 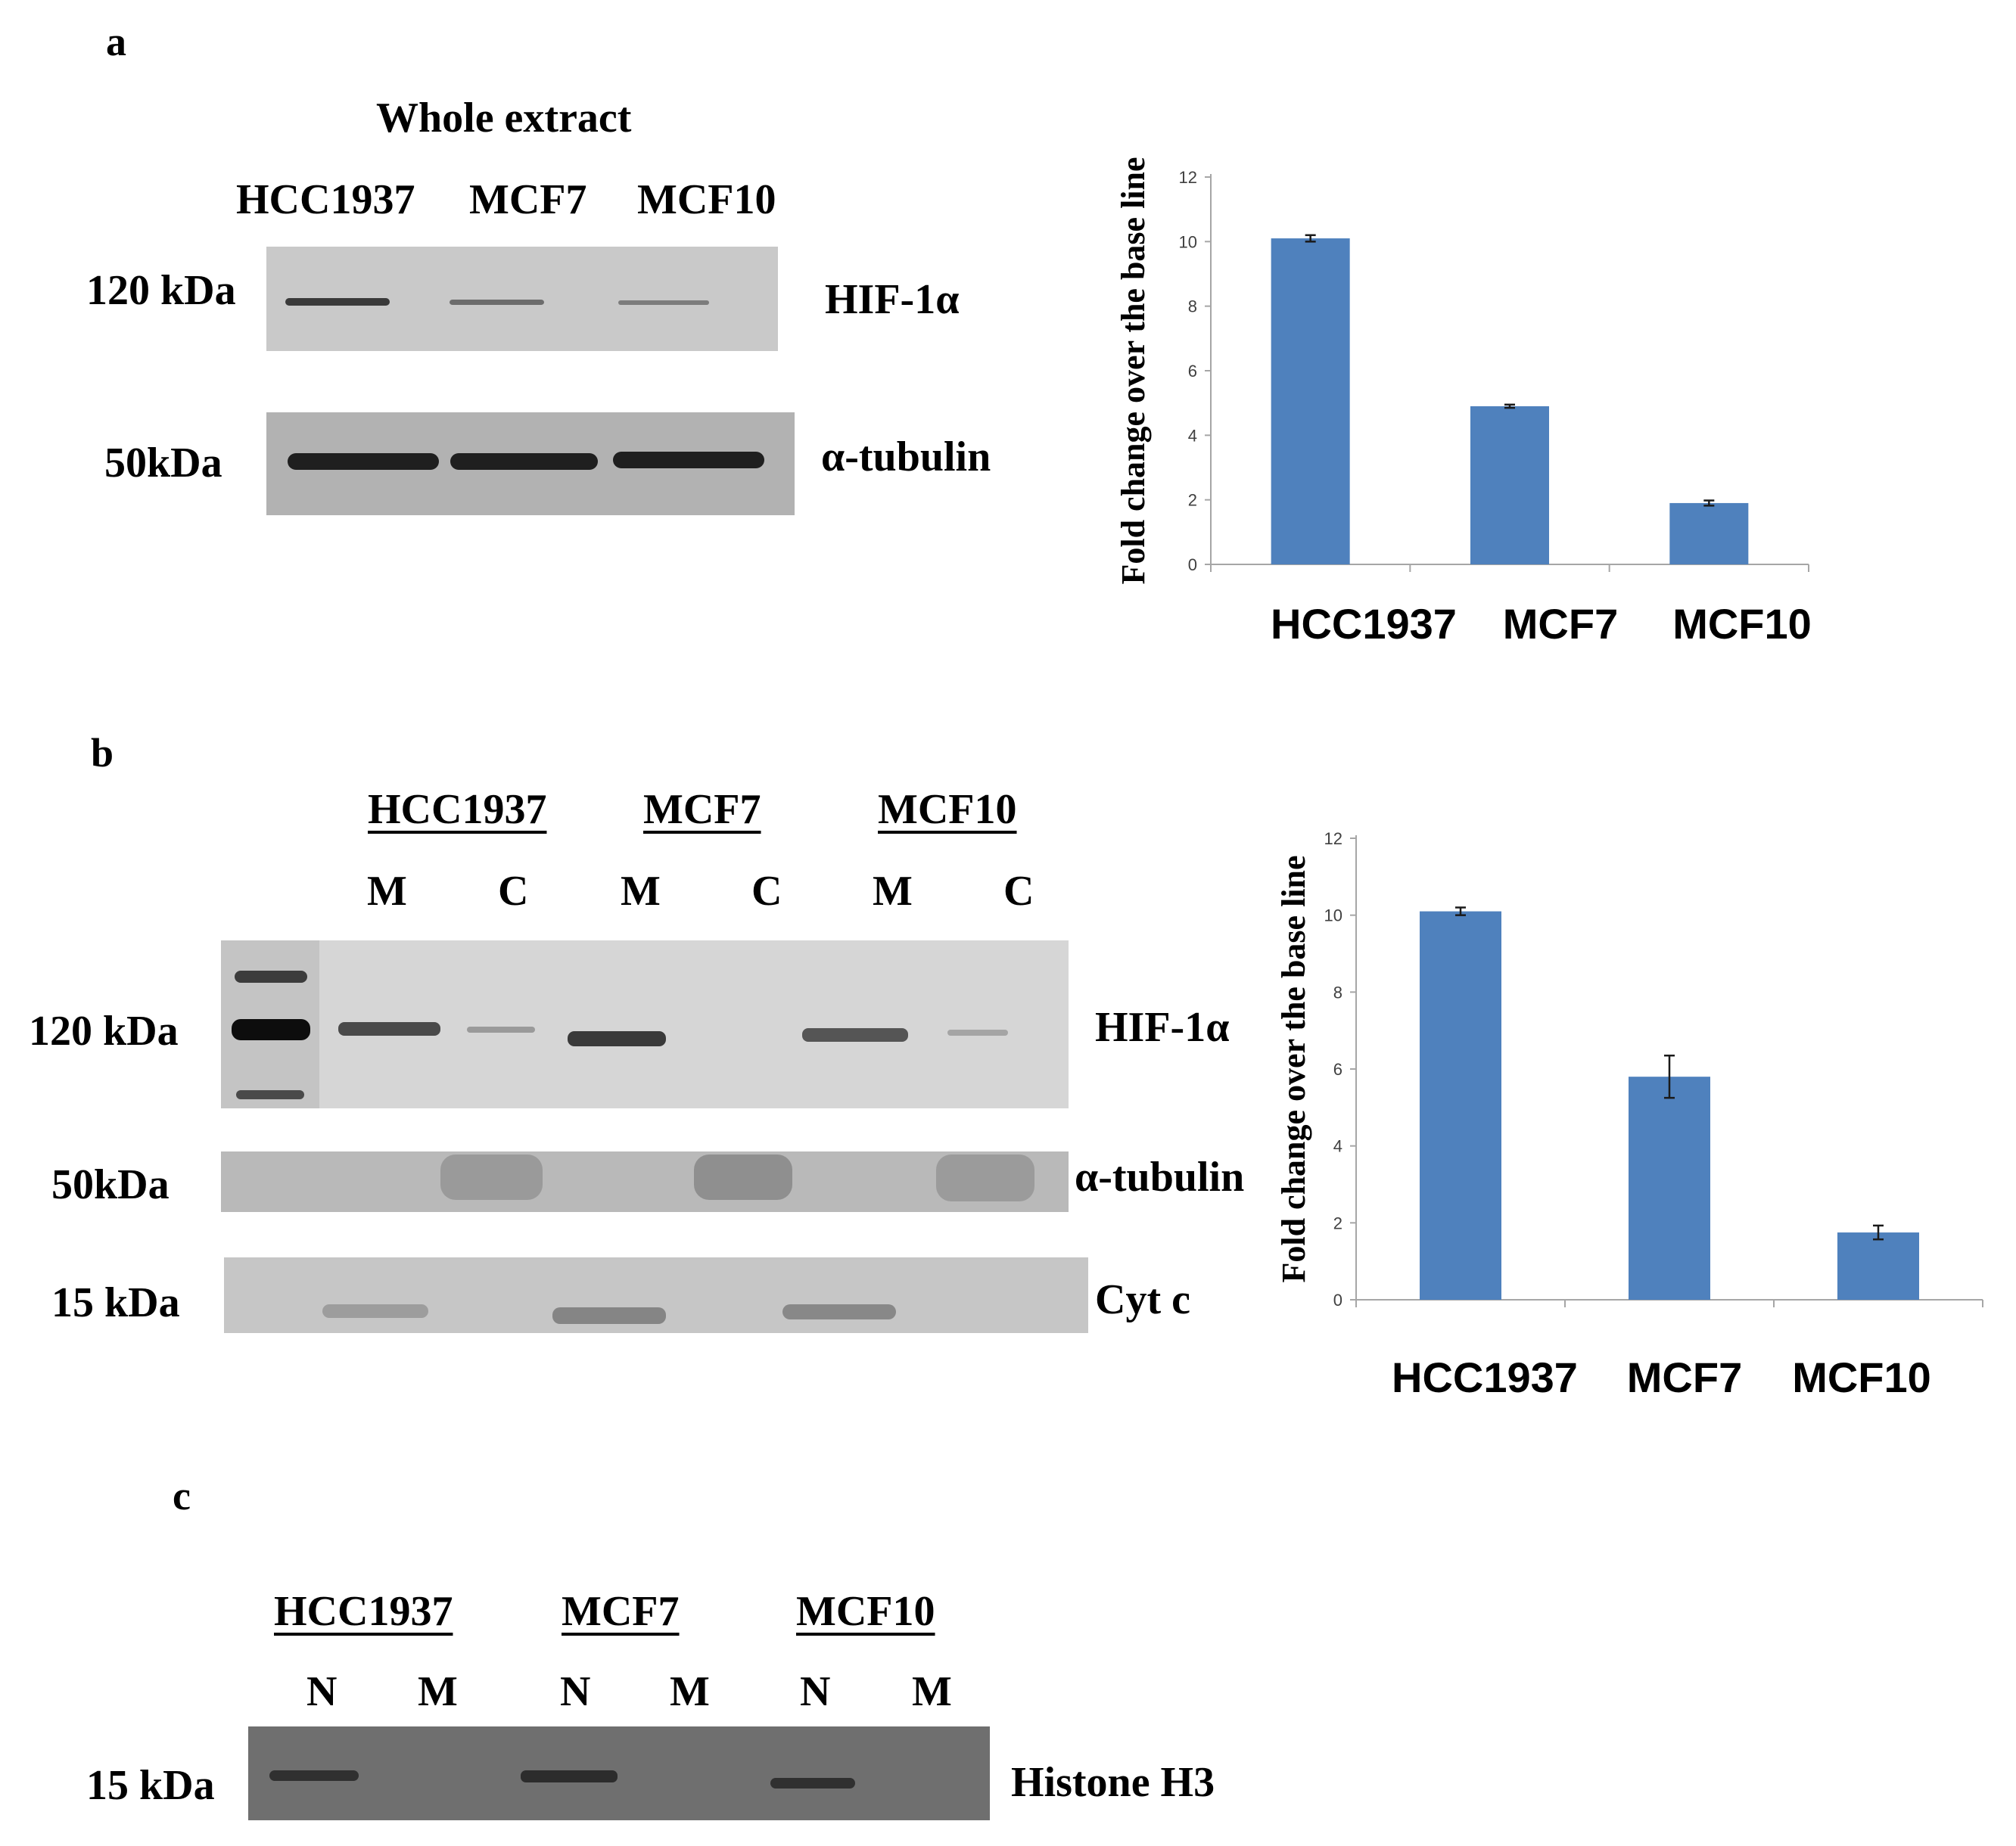 What do you see at coordinates (865, 1612) in the screenshot?
I see `blot-c-group-label: MCF10` at bounding box center [865, 1612].